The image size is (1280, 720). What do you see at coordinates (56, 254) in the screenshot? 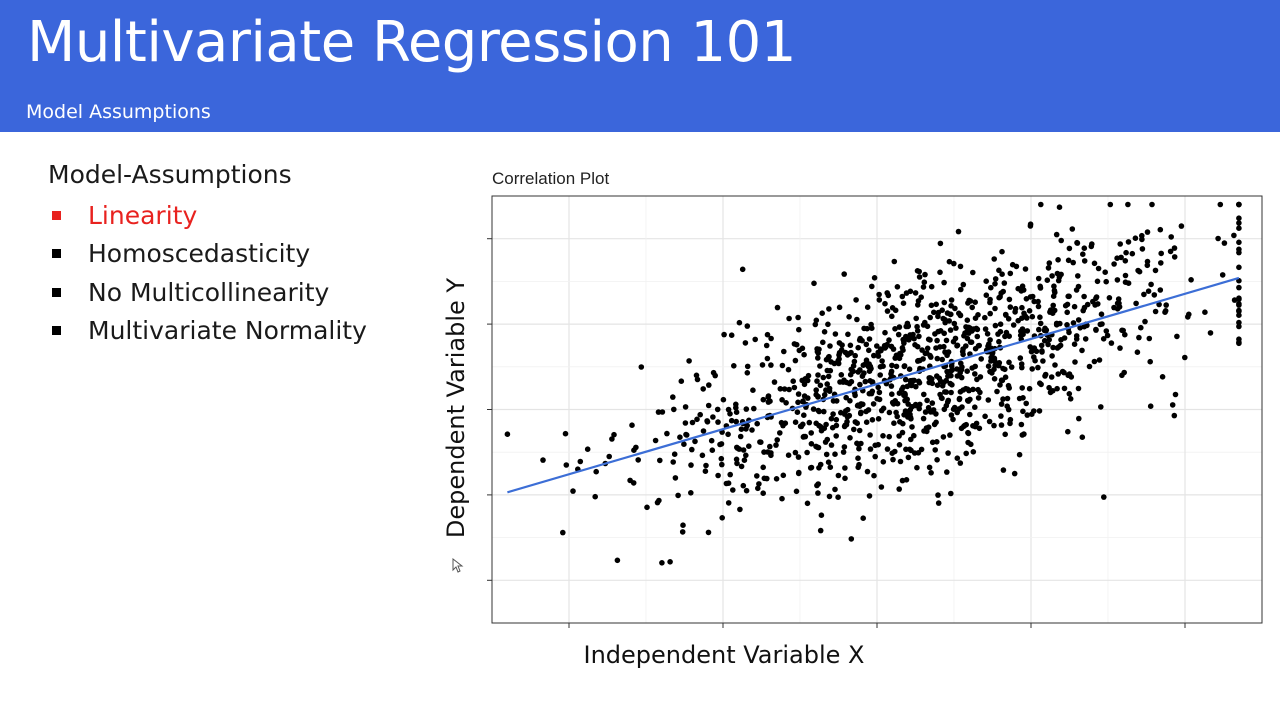
I see `square-bullet-icon` at bounding box center [56, 254].